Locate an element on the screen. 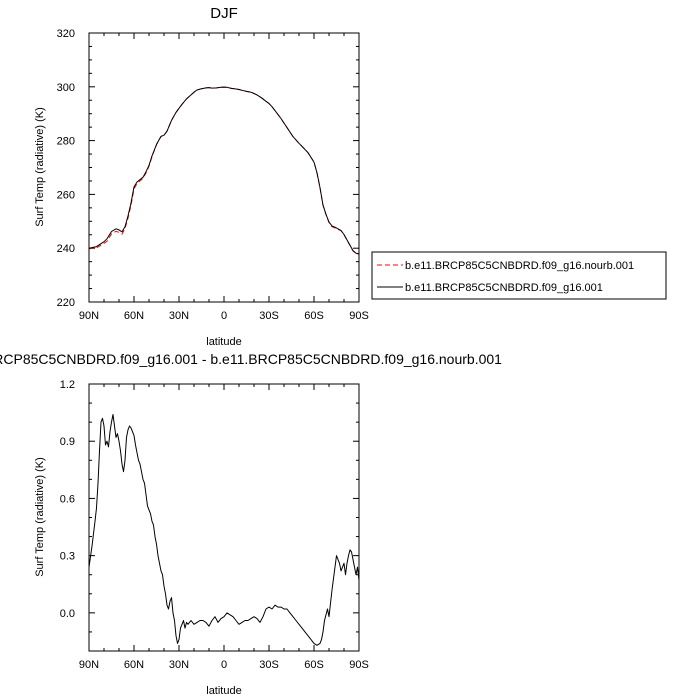 This screenshot has width=700, height=700. y-tick-label: 280 is located at coordinates (66, 142).